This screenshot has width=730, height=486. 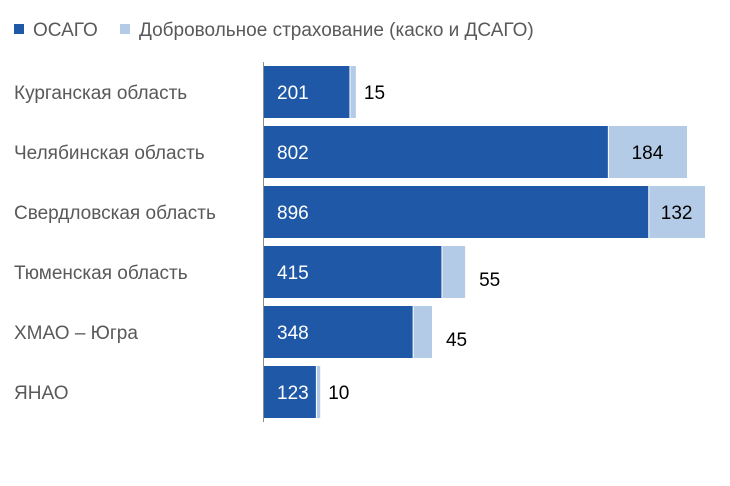 I want to click on data-label-voluntary: 10, so click(x=338, y=393).